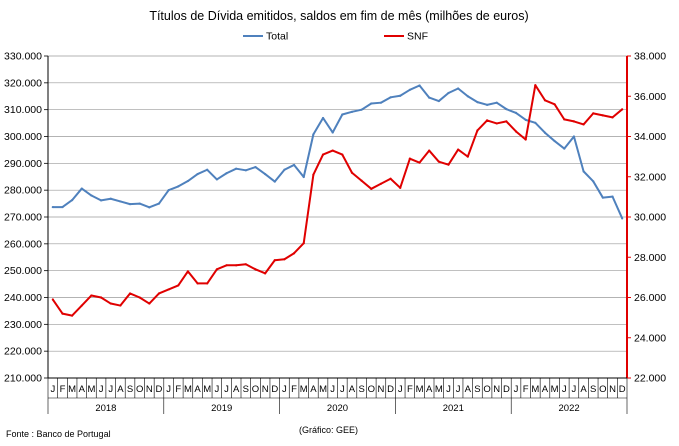 The width and height of the screenshot is (679, 446). What do you see at coordinates (337, 408) in the screenshot?
I see `year-label: 2020` at bounding box center [337, 408].